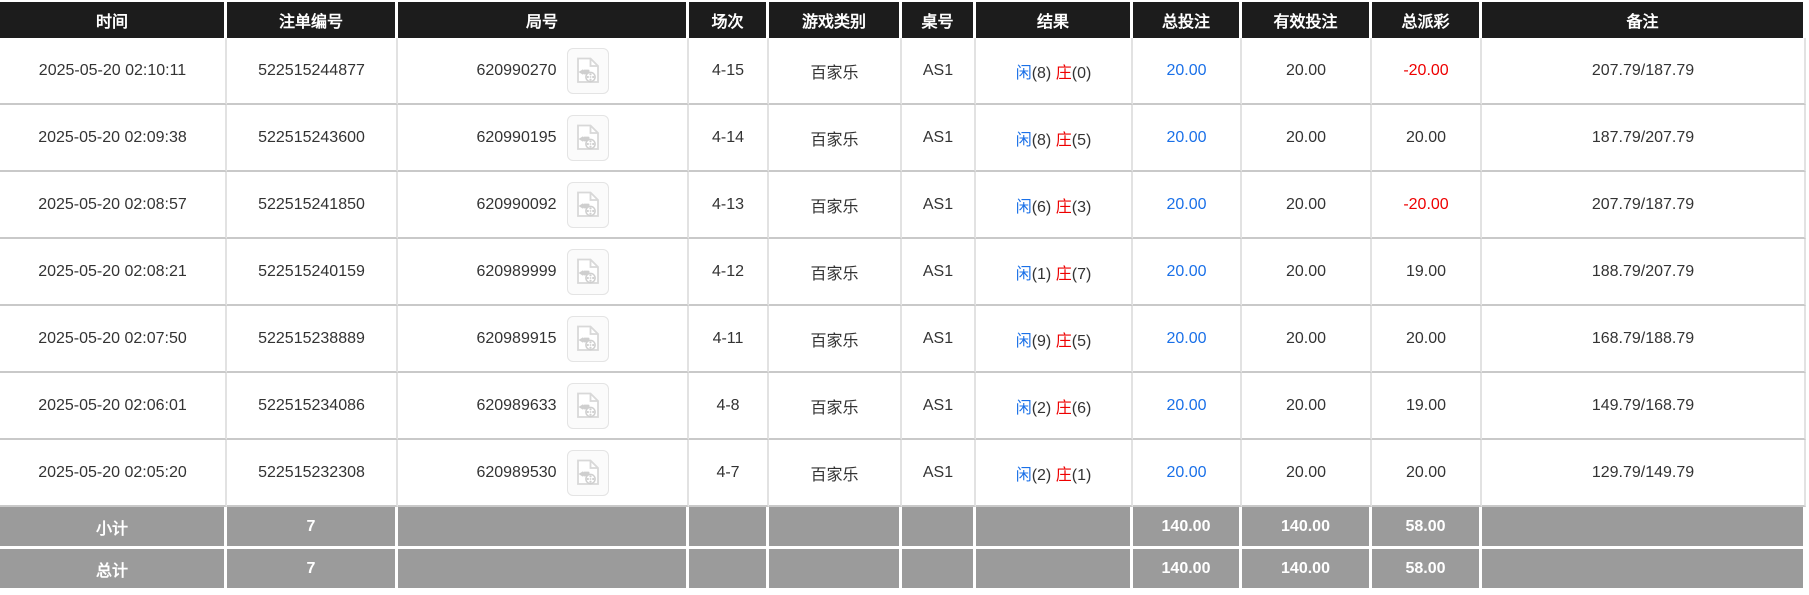 The width and height of the screenshot is (1809, 595). What do you see at coordinates (835, 20) in the screenshot?
I see `column-header-game: 游戏类别` at bounding box center [835, 20].